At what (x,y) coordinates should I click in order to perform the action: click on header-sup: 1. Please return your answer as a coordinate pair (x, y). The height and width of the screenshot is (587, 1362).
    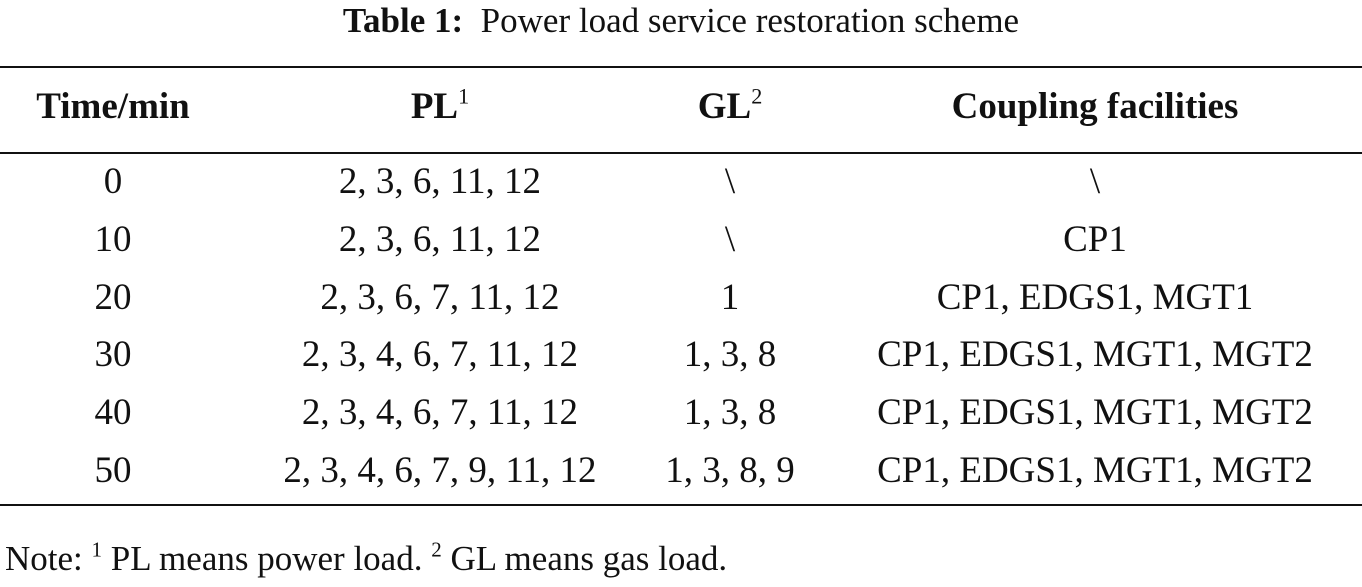
    Looking at the image, I should click on (464, 96).